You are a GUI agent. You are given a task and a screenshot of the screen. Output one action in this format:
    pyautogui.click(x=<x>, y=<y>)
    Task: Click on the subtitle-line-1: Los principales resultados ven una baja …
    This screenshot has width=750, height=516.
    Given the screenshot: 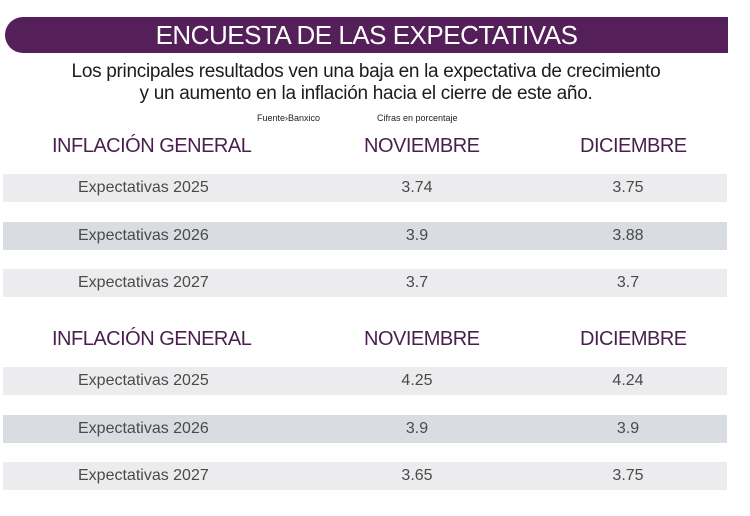 What is the action you would take?
    pyautogui.click(x=366, y=71)
    